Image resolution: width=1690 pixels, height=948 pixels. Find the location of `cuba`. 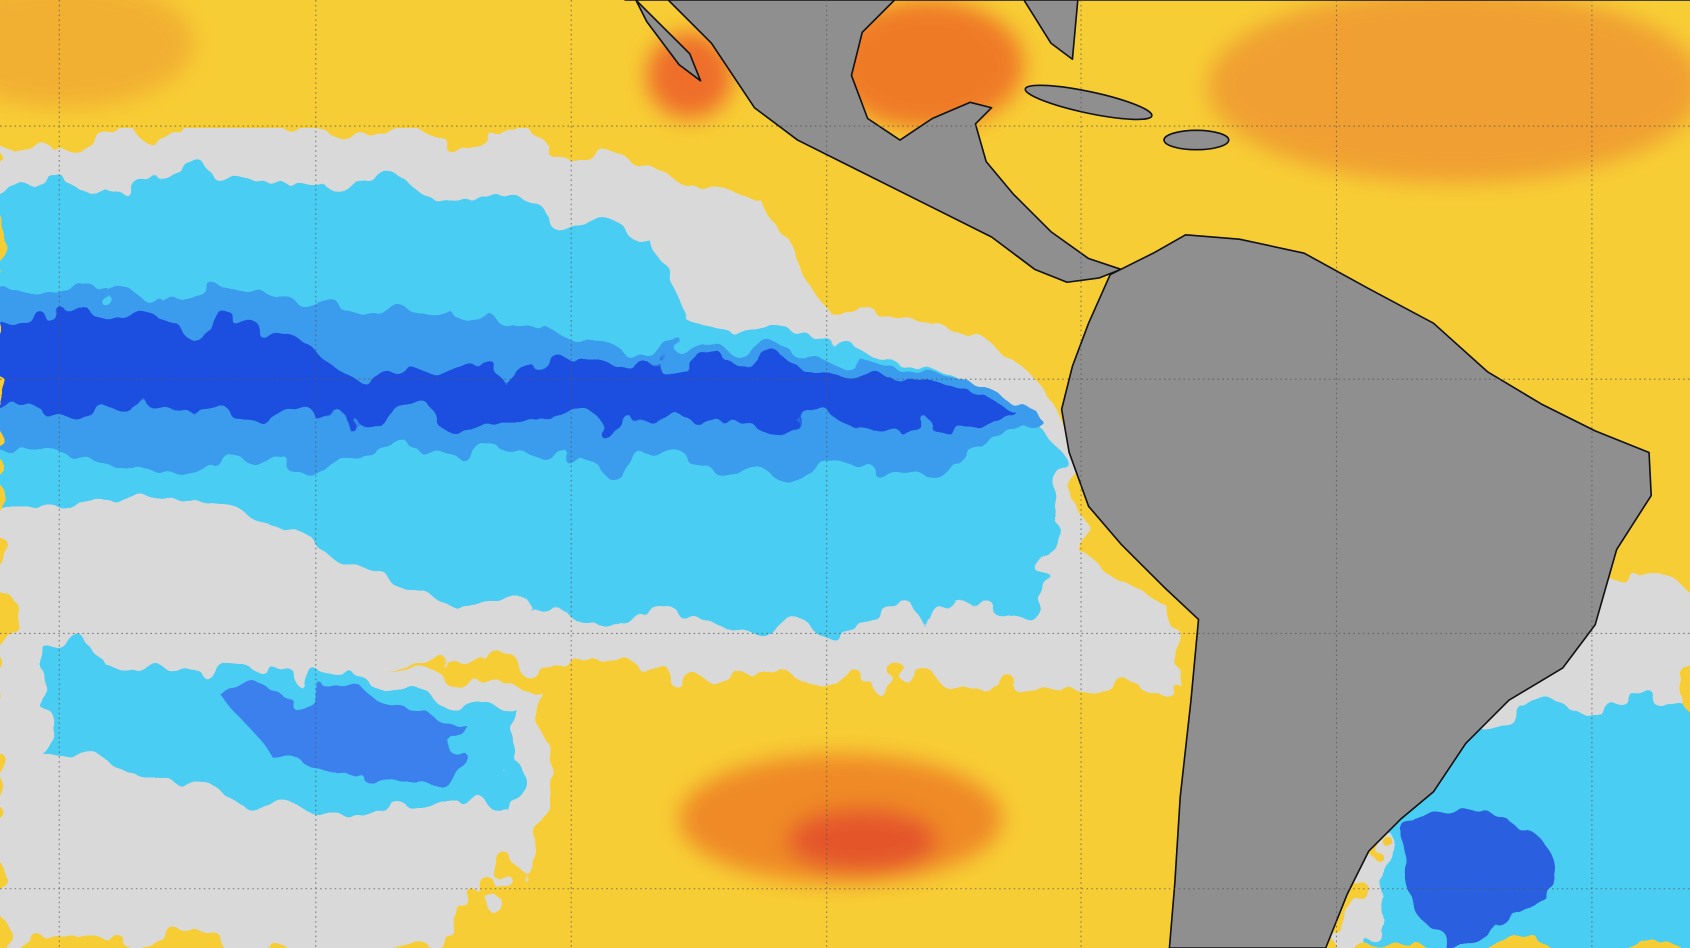

cuba is located at coordinates (1088, 102).